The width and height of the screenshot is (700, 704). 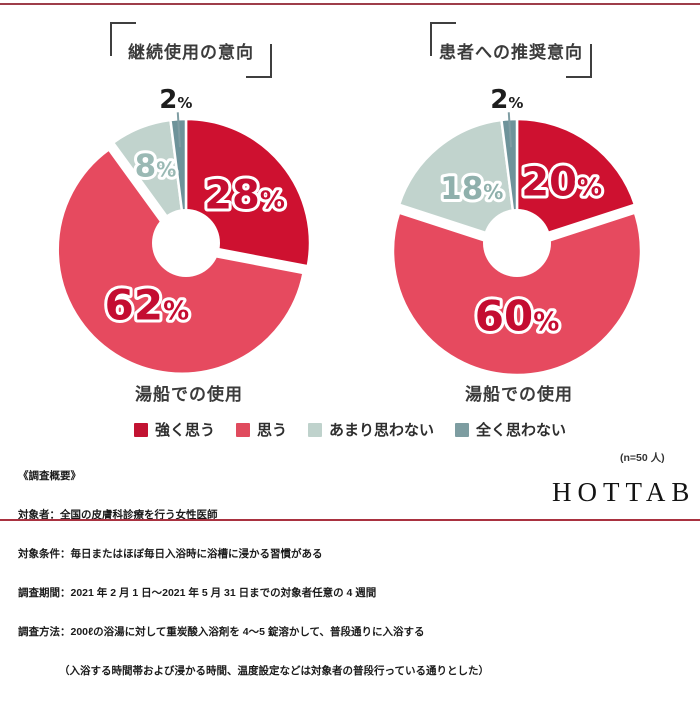 I want to click on legend-label: あまり思わない, so click(x=382, y=430).